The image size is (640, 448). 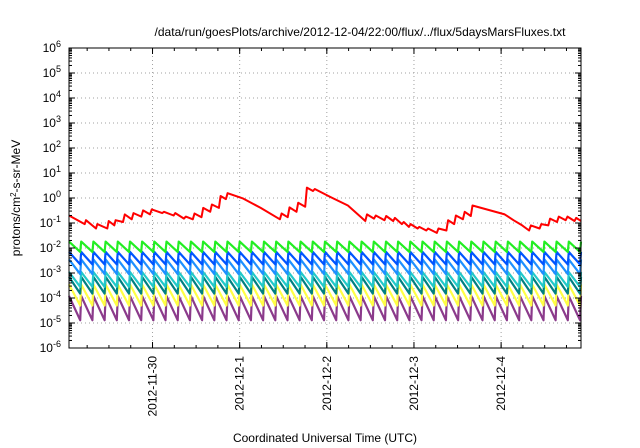 I want to click on y-tick-label: 10¹, so click(x=52, y=172).